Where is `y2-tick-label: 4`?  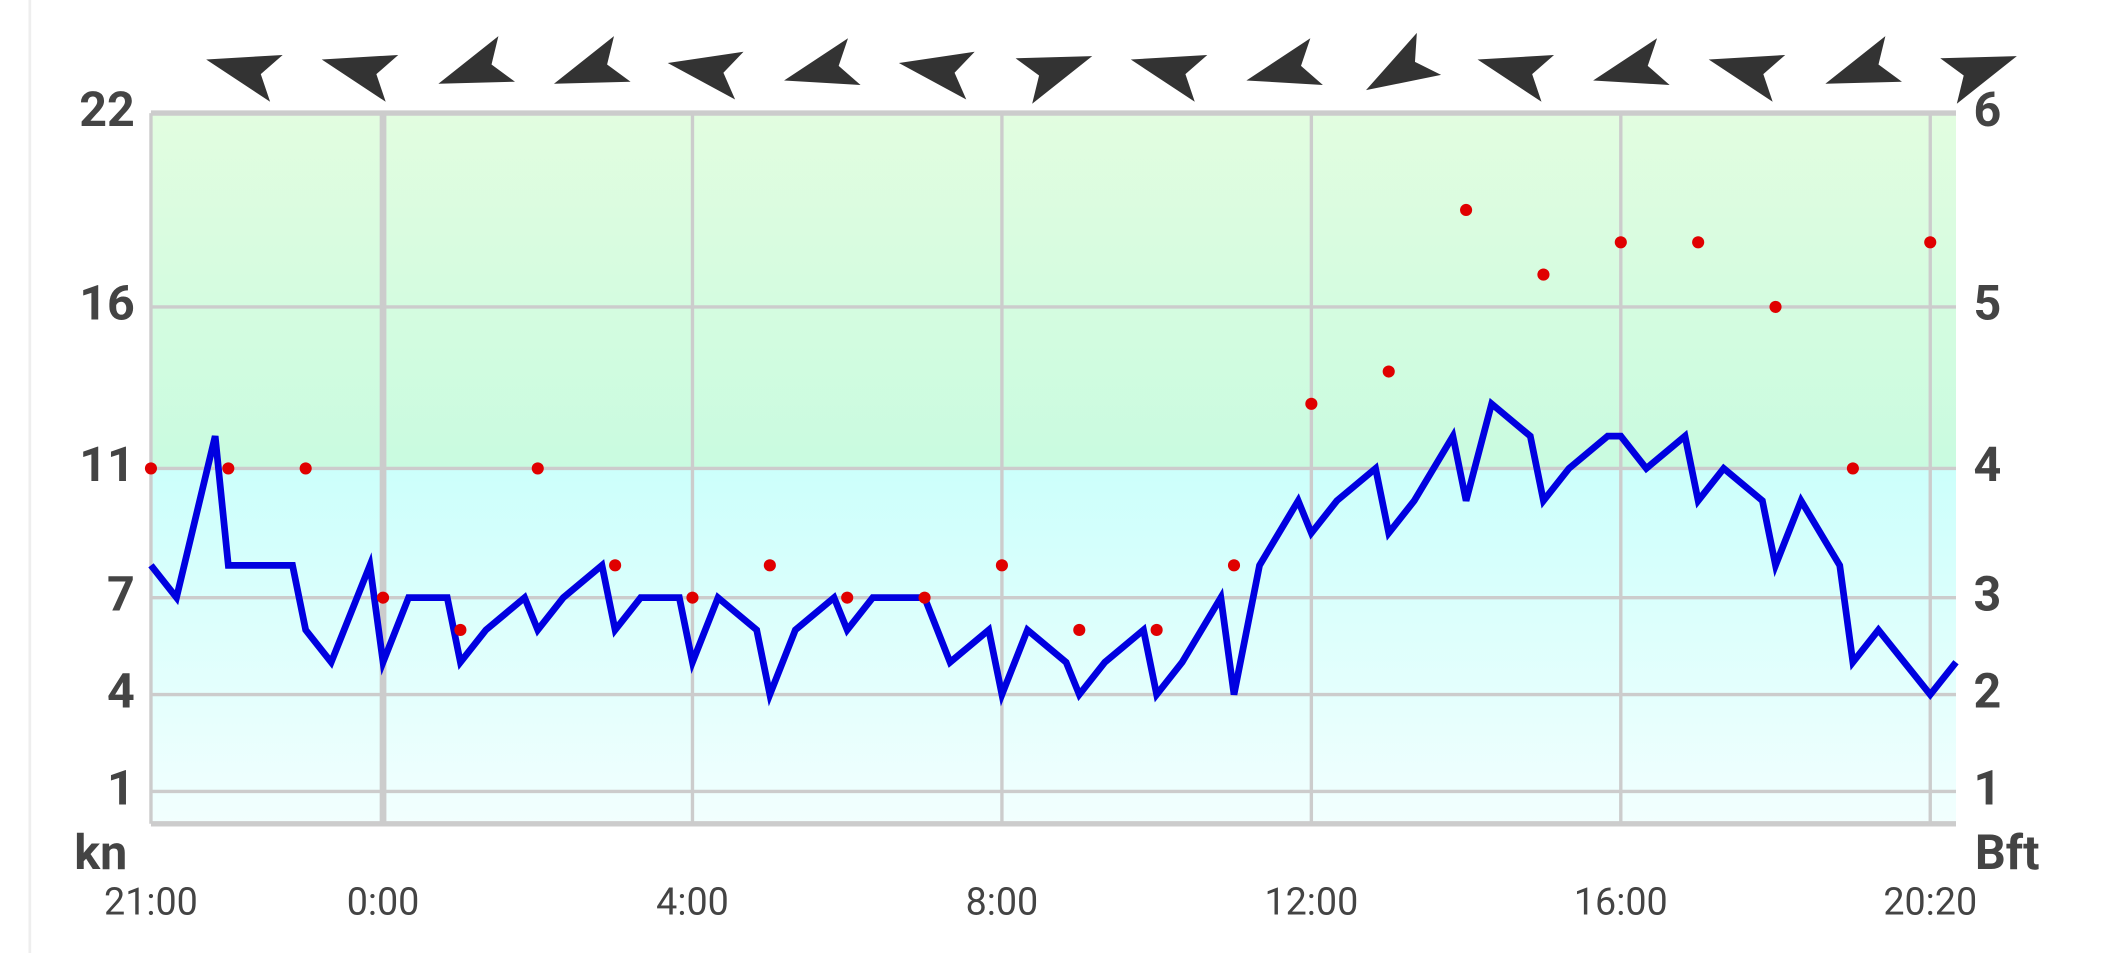
y2-tick-label: 4 is located at coordinates (1988, 464).